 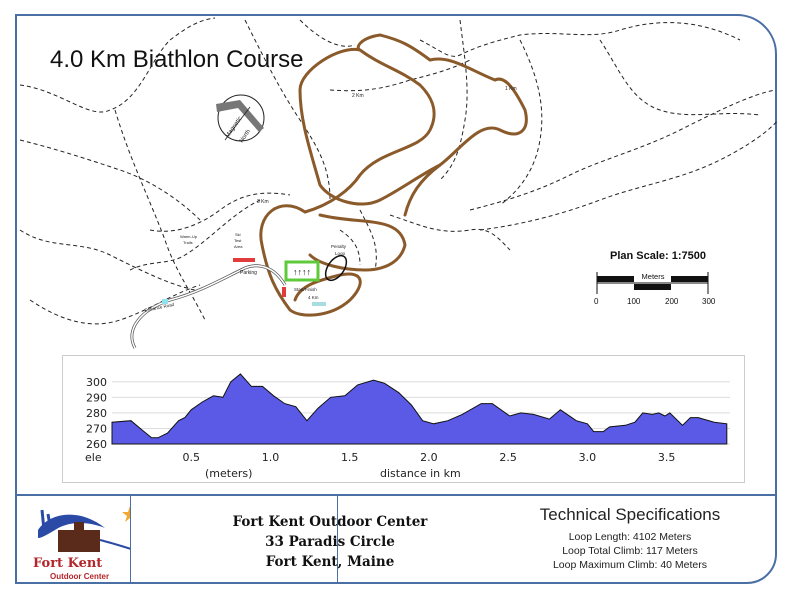 What do you see at coordinates (339, 246) in the screenshot?
I see `penalty-loop-label: Penalty` at bounding box center [339, 246].